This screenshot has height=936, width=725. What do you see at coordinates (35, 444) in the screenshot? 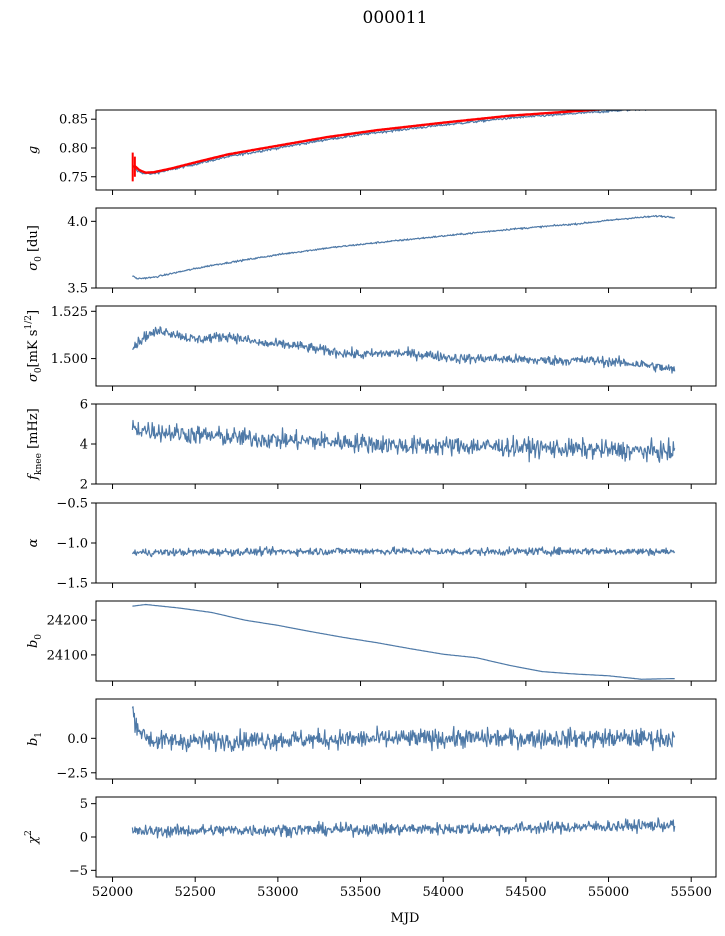
I see `y-axis-label: fknee [mHz]` at bounding box center [35, 444].